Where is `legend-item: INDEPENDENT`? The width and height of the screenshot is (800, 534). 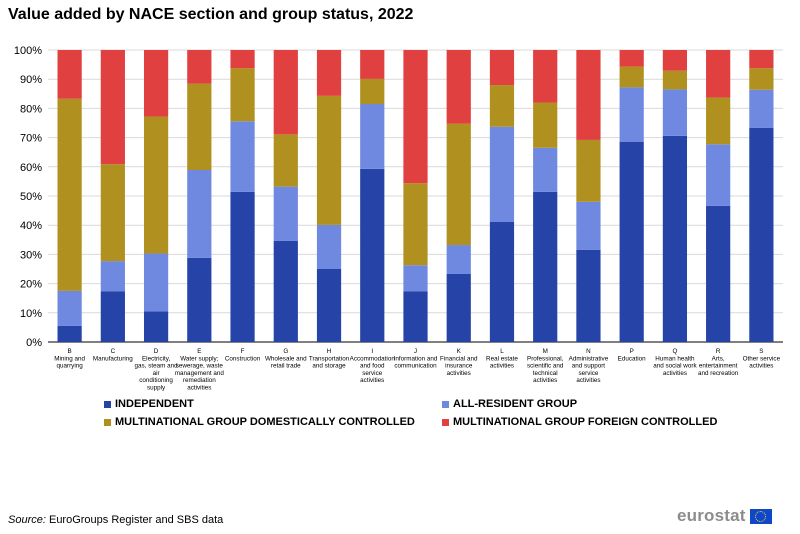
legend-item: INDEPENDENT is located at coordinates (149, 404).